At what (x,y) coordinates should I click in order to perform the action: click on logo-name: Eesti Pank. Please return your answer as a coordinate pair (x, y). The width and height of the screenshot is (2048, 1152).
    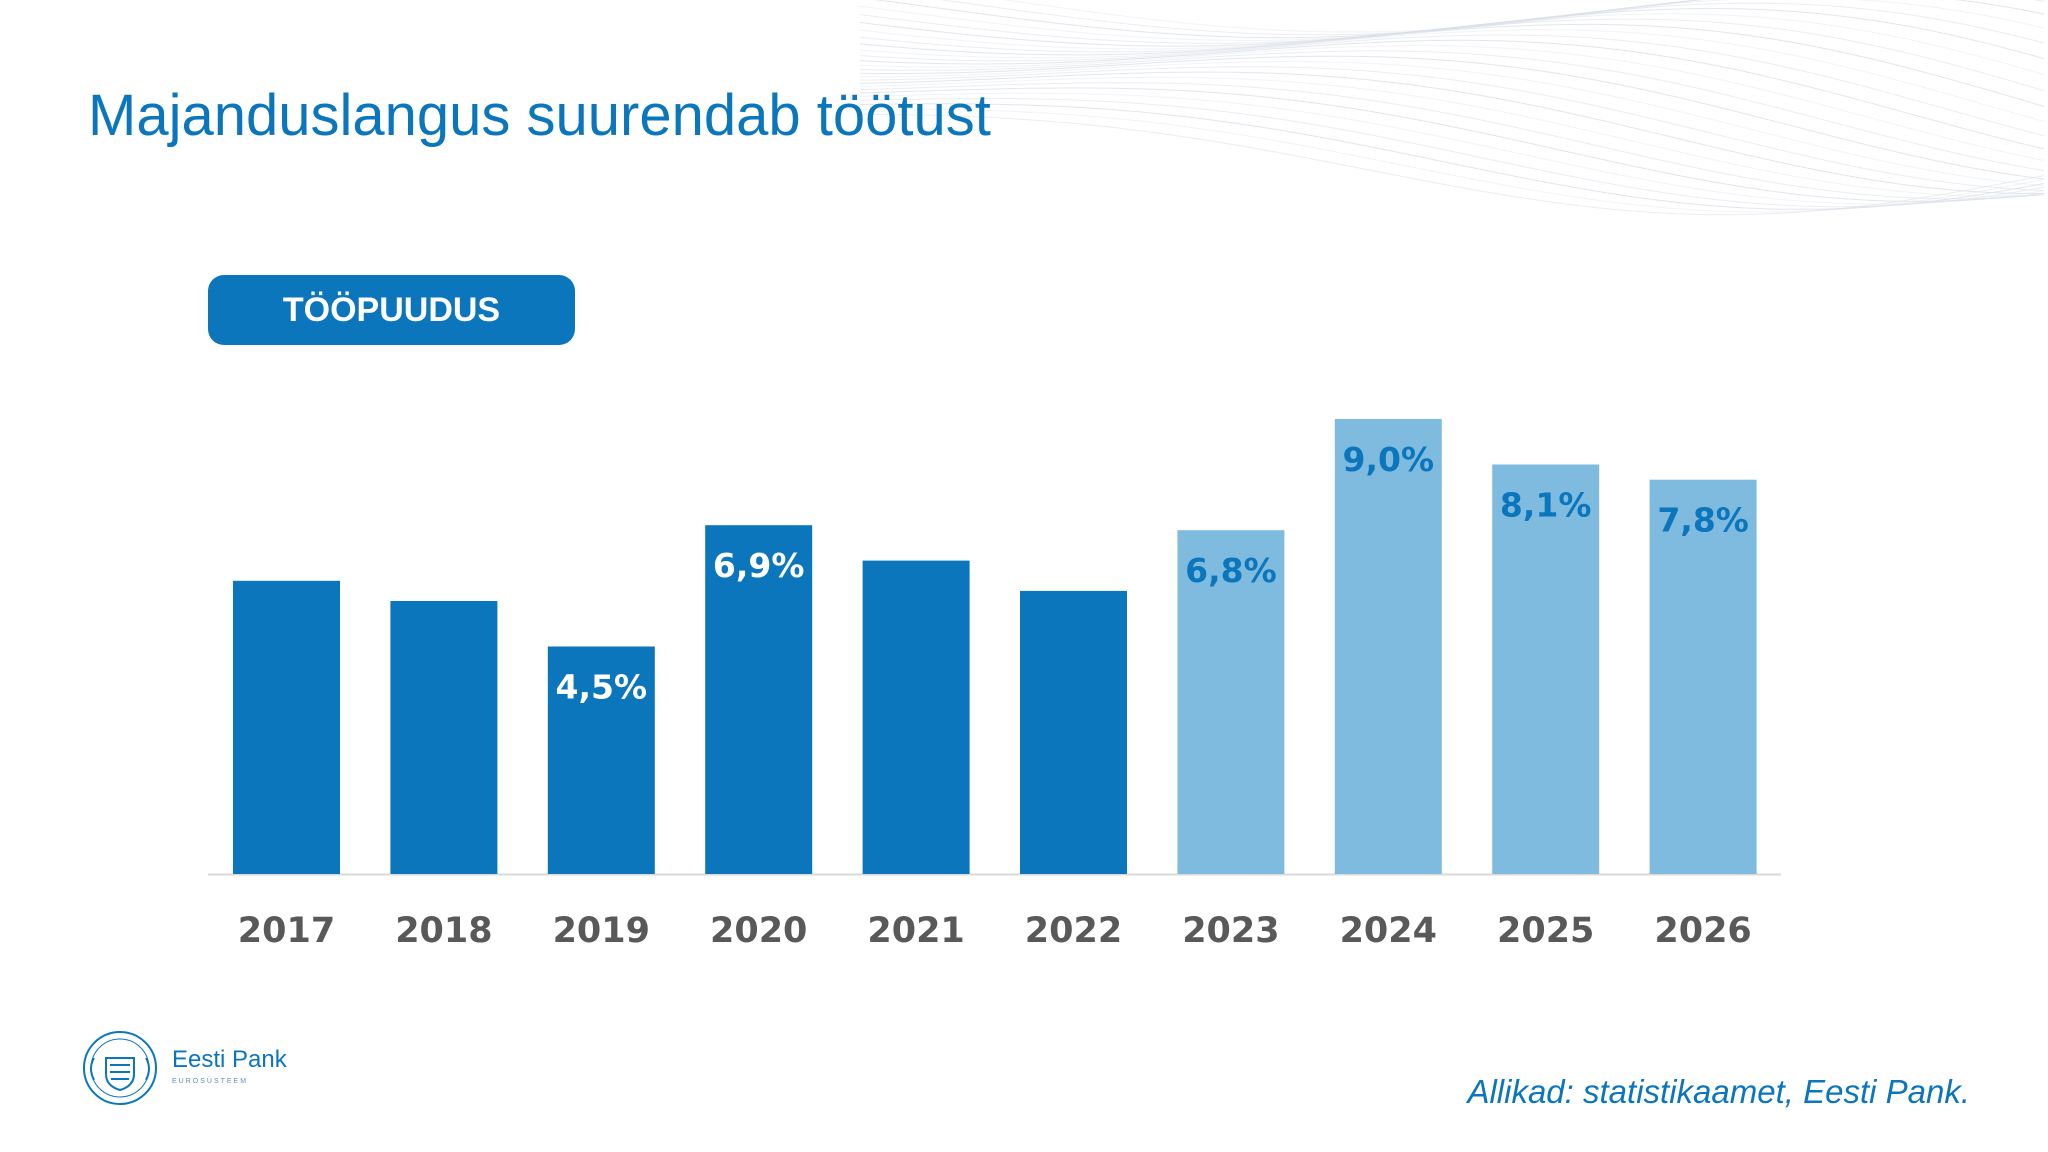
    Looking at the image, I should click on (229, 1059).